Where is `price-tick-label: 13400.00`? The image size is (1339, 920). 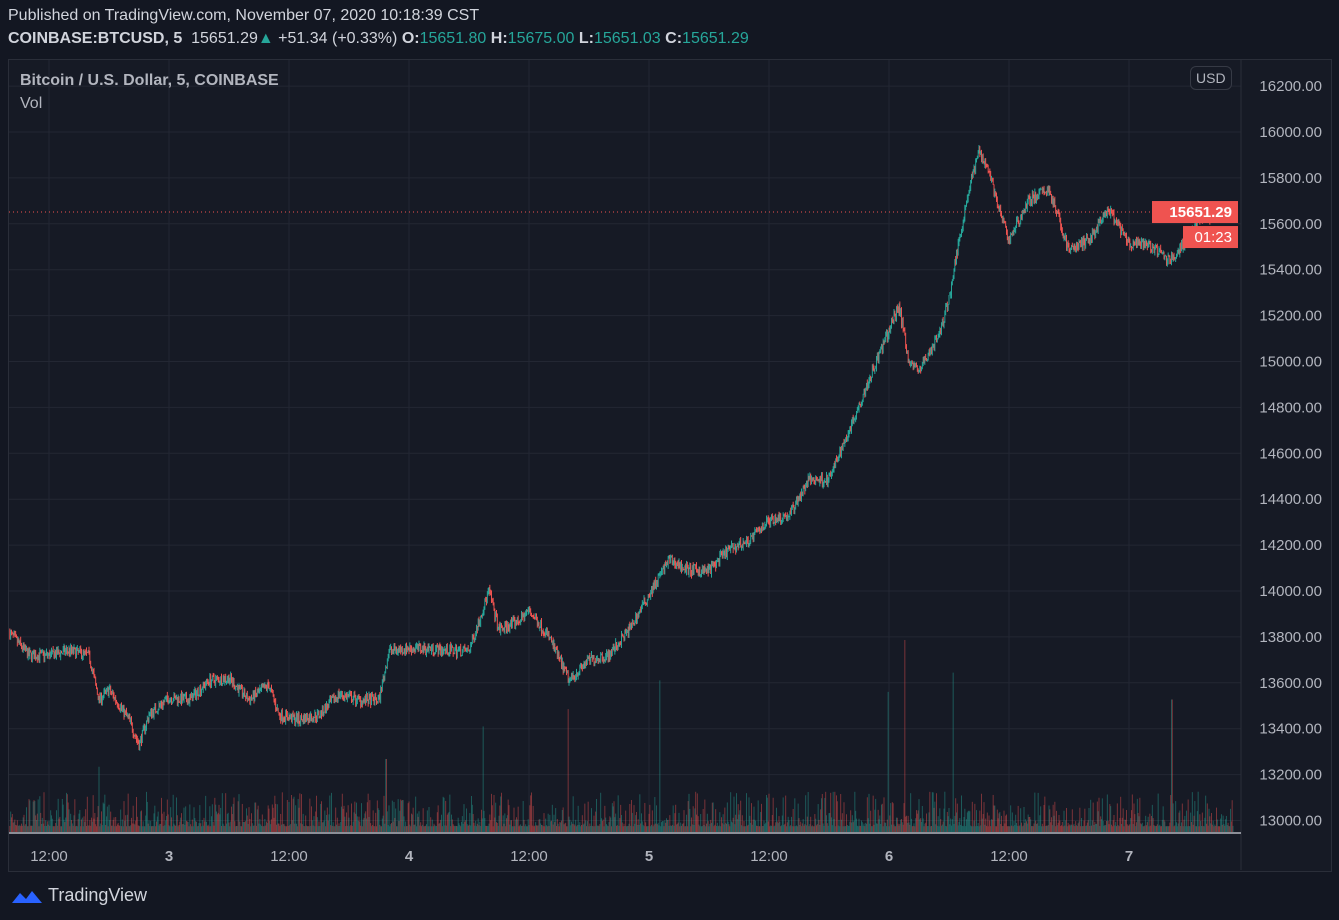
price-tick-label: 13400.00 is located at coordinates (1290, 729).